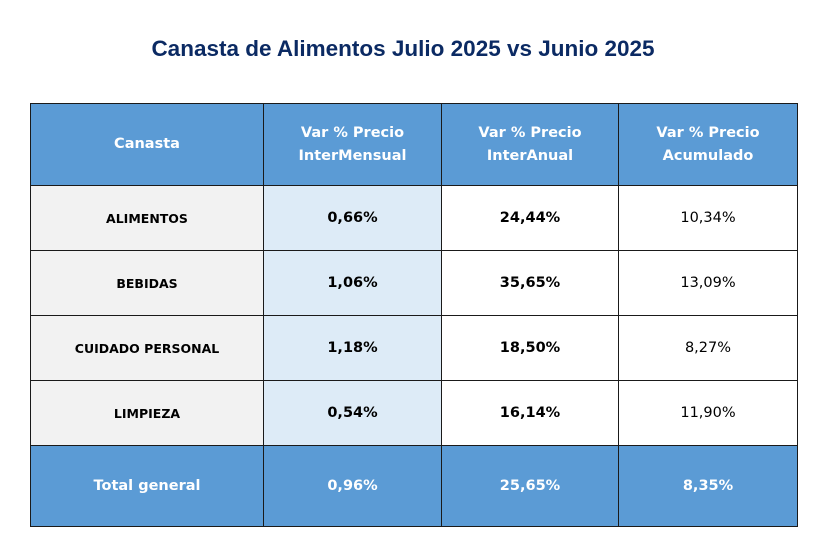  What do you see at coordinates (147, 486) in the screenshot?
I see `total-label: Total general` at bounding box center [147, 486].